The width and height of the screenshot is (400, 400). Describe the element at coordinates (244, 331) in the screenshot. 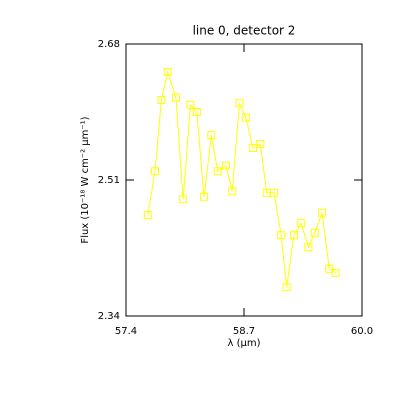

I see `x-tick-label: 58.7` at that location.